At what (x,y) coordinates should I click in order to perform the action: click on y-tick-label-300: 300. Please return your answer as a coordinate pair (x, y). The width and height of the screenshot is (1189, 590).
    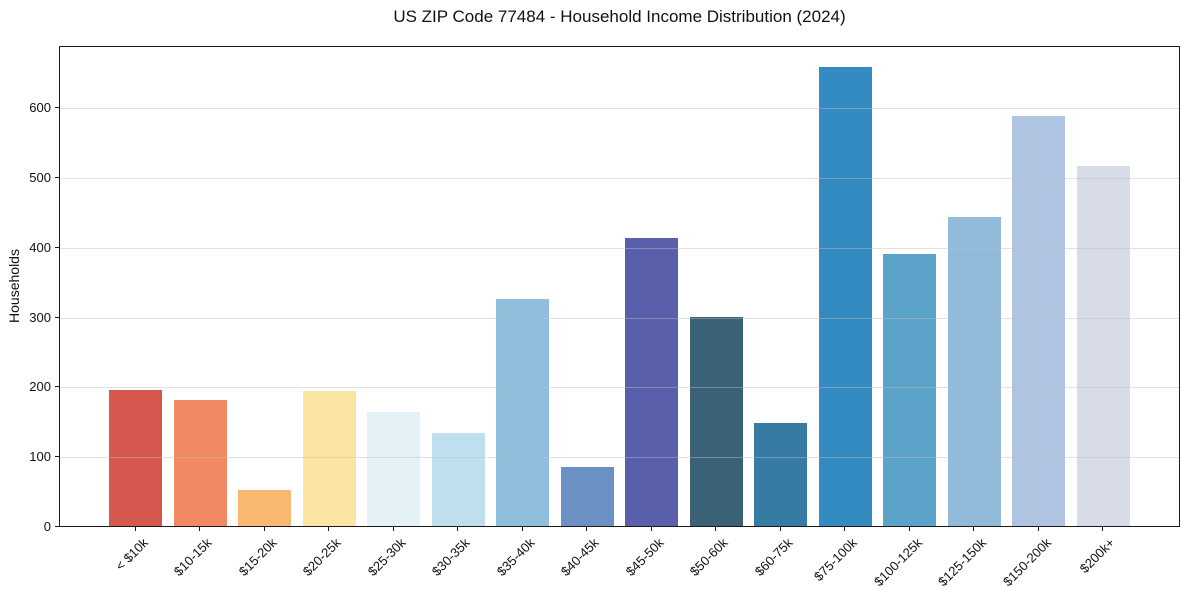
    Looking at the image, I should click on (40, 317).